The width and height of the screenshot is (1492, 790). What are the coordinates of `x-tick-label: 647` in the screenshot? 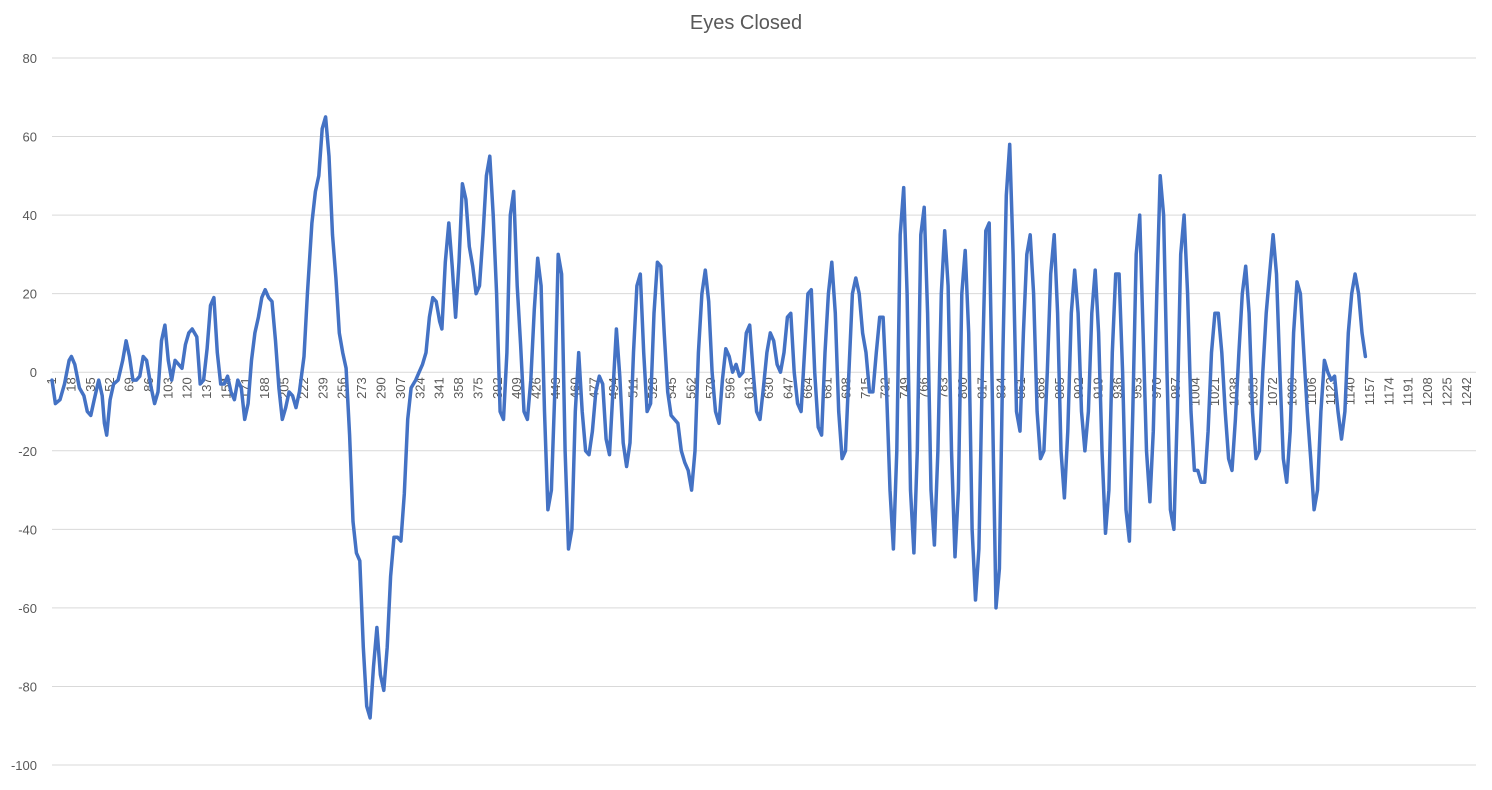 It's located at (788, 388).